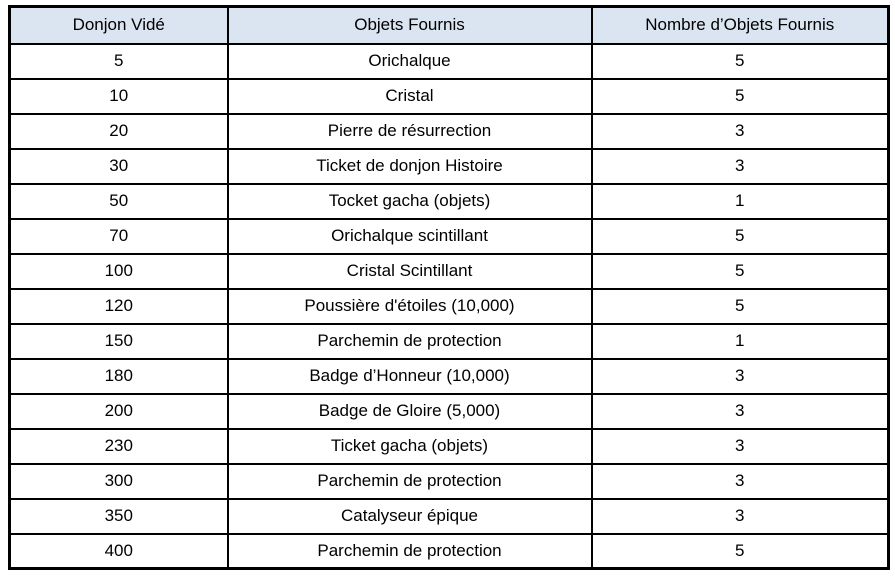 Image resolution: width=895 pixels, height=576 pixels. Describe the element at coordinates (118, 201) in the screenshot. I see `table-cell: 50` at that location.